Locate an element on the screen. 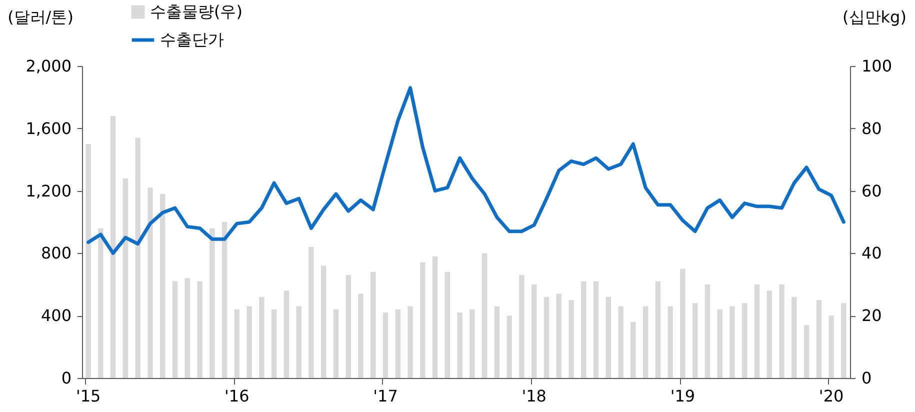  y2-tick-label: 0 is located at coordinates (867, 378).